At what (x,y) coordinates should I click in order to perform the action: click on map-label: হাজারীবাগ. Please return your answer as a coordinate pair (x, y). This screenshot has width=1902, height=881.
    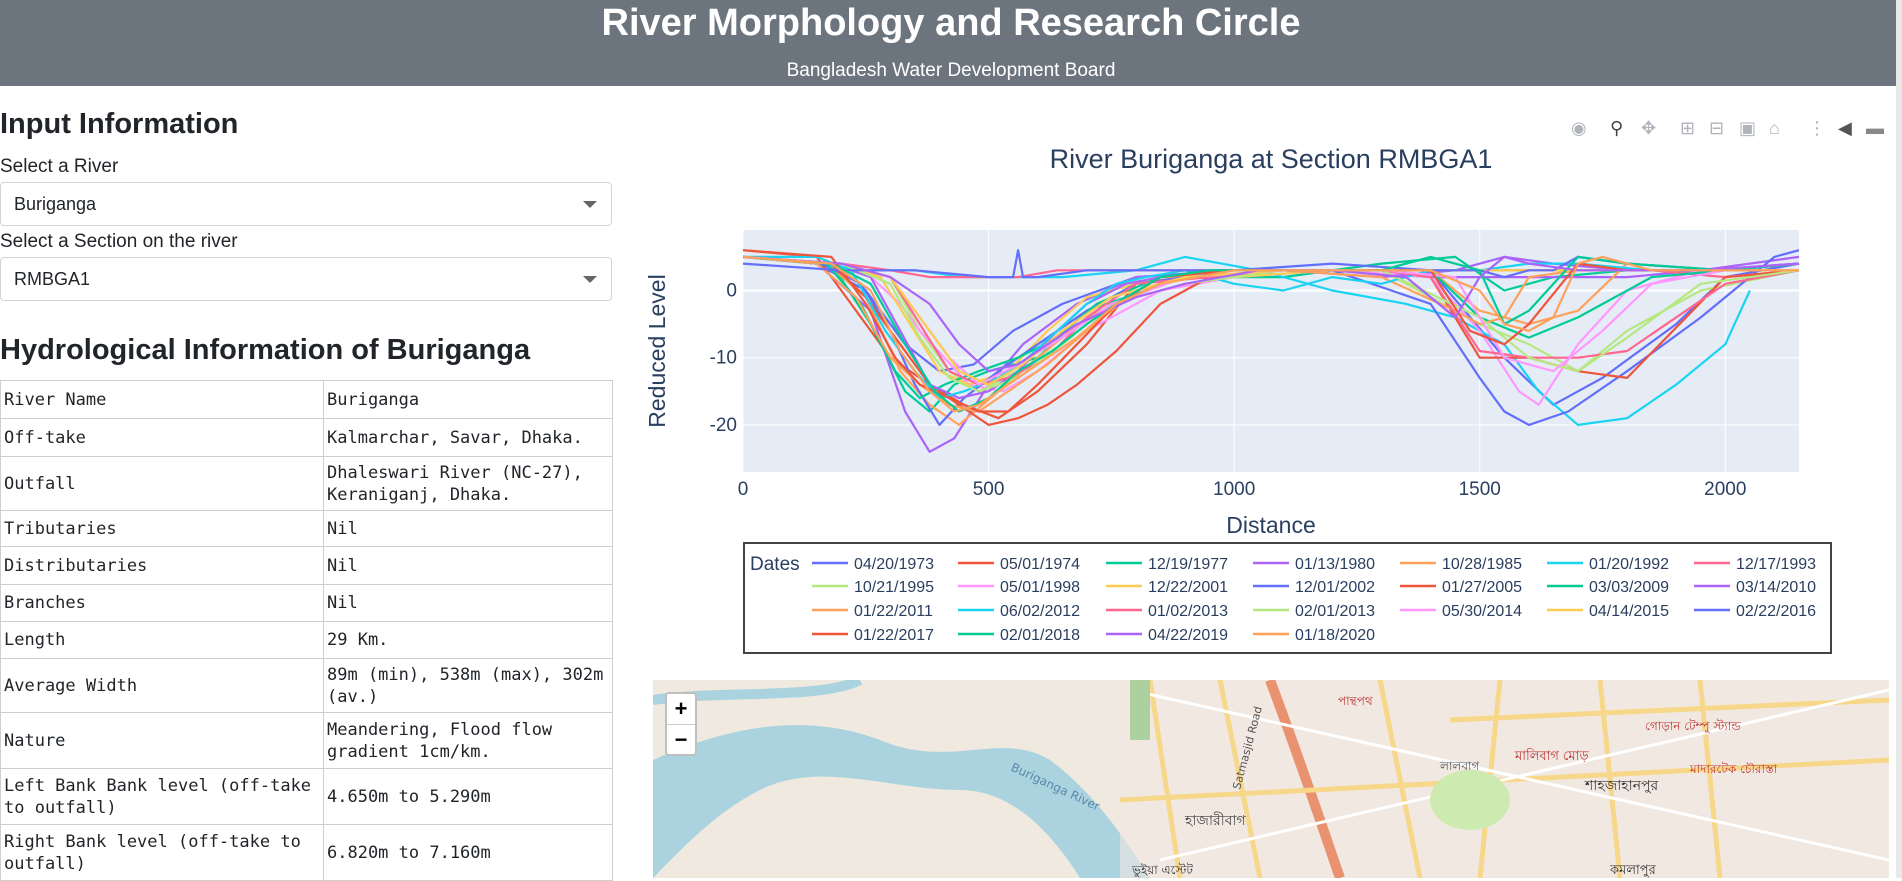
    Looking at the image, I should click on (1215, 820).